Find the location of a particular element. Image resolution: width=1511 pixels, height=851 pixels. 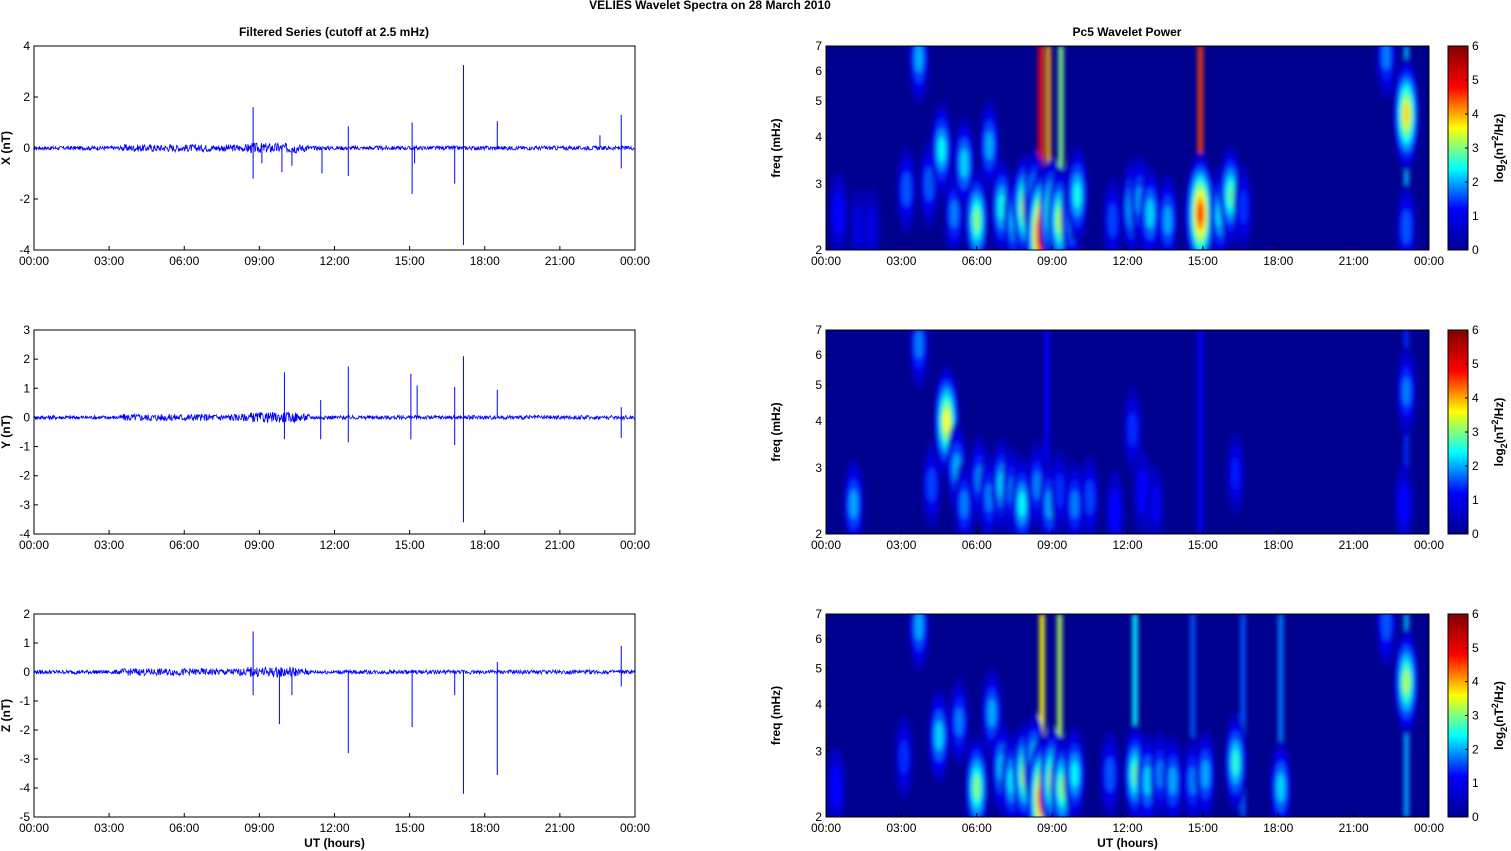

wl-xtick-label: 09:00 is located at coordinates (1052, 261).